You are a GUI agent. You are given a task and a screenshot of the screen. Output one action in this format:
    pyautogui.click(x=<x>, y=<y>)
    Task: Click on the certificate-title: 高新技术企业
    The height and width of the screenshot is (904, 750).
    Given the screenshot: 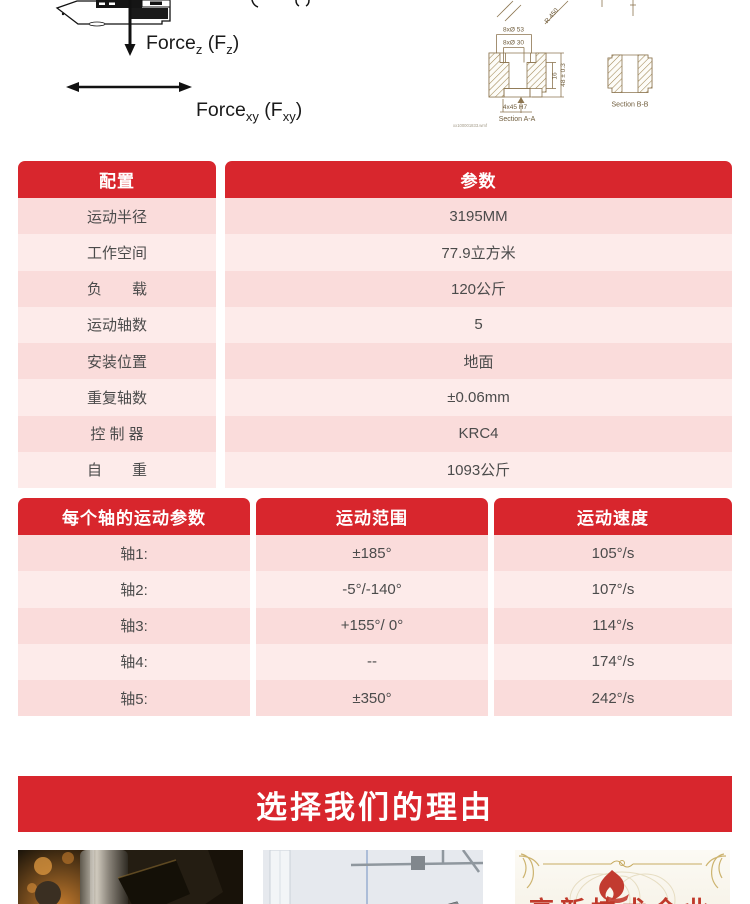 What is the action you would take?
    pyautogui.click(x=622, y=900)
    